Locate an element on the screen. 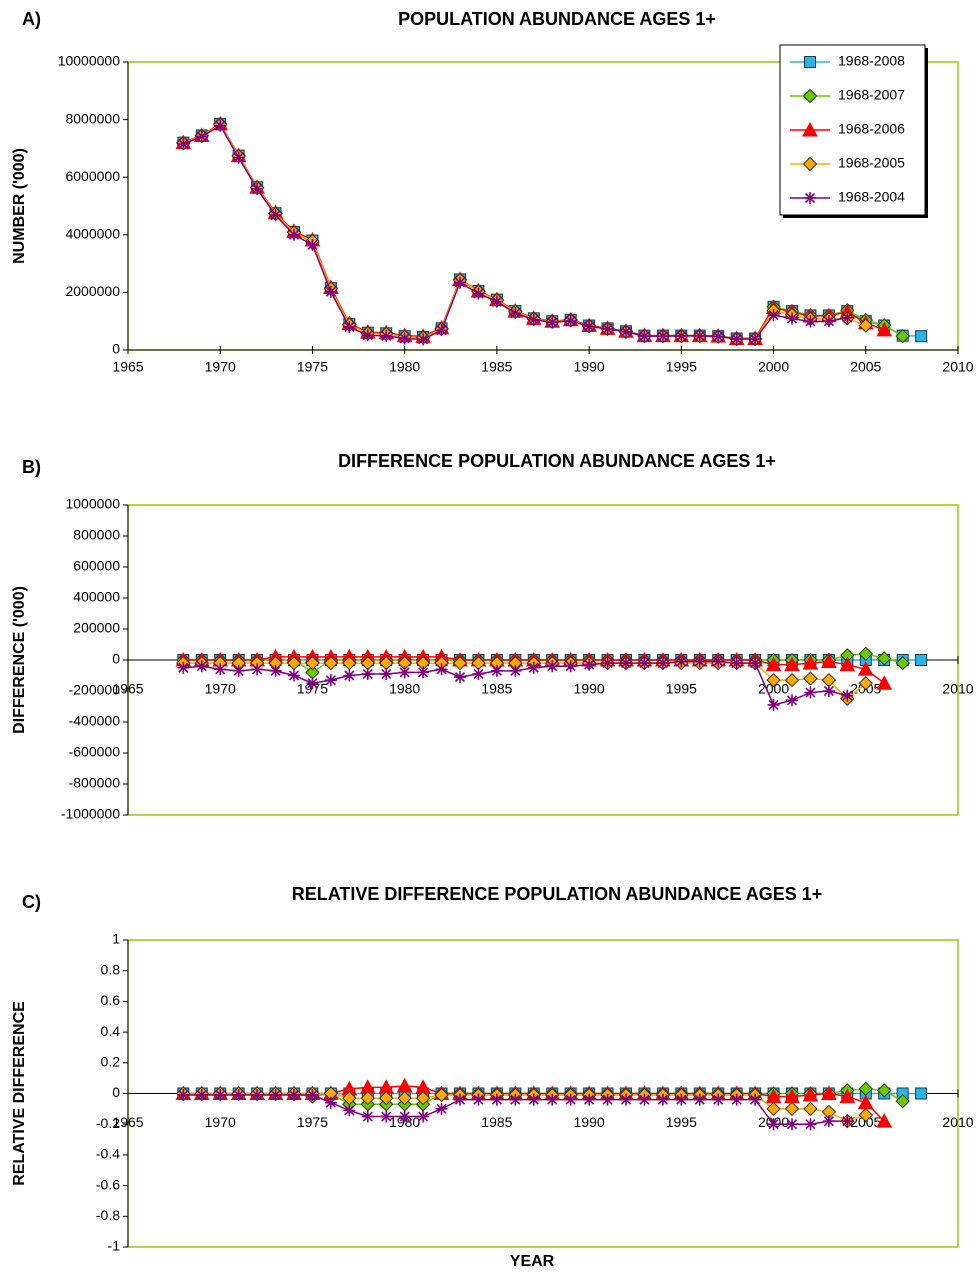 This screenshot has height=1274, width=977. y-tick-label: 0.6 is located at coordinates (111, 1000).